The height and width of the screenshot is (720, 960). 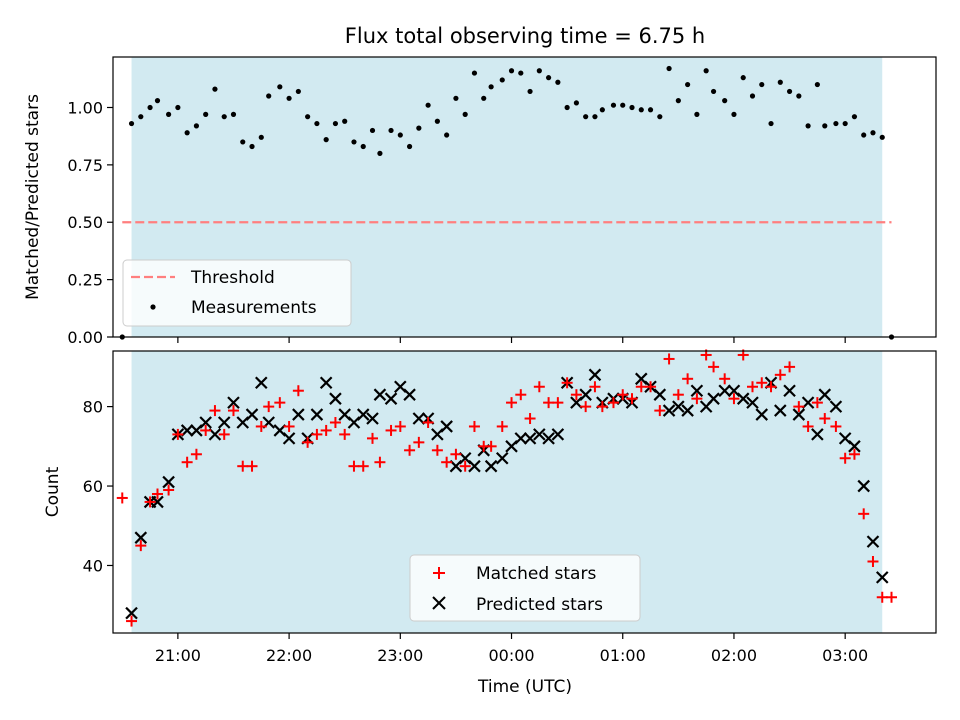 What do you see at coordinates (254, 308) in the screenshot?
I see `legend-label-measurements: Measurements` at bounding box center [254, 308].